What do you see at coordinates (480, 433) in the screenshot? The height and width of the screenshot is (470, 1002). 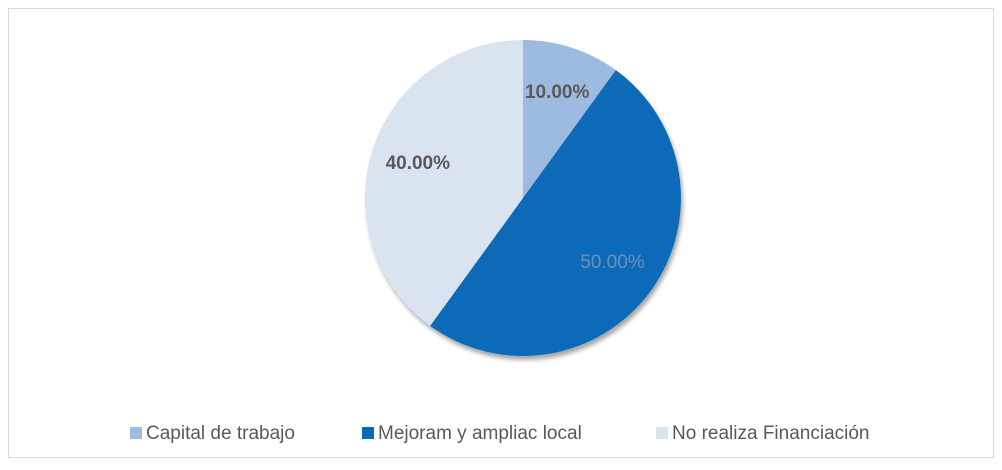 I see `legend-label: Mejoram y ampliac local` at bounding box center [480, 433].